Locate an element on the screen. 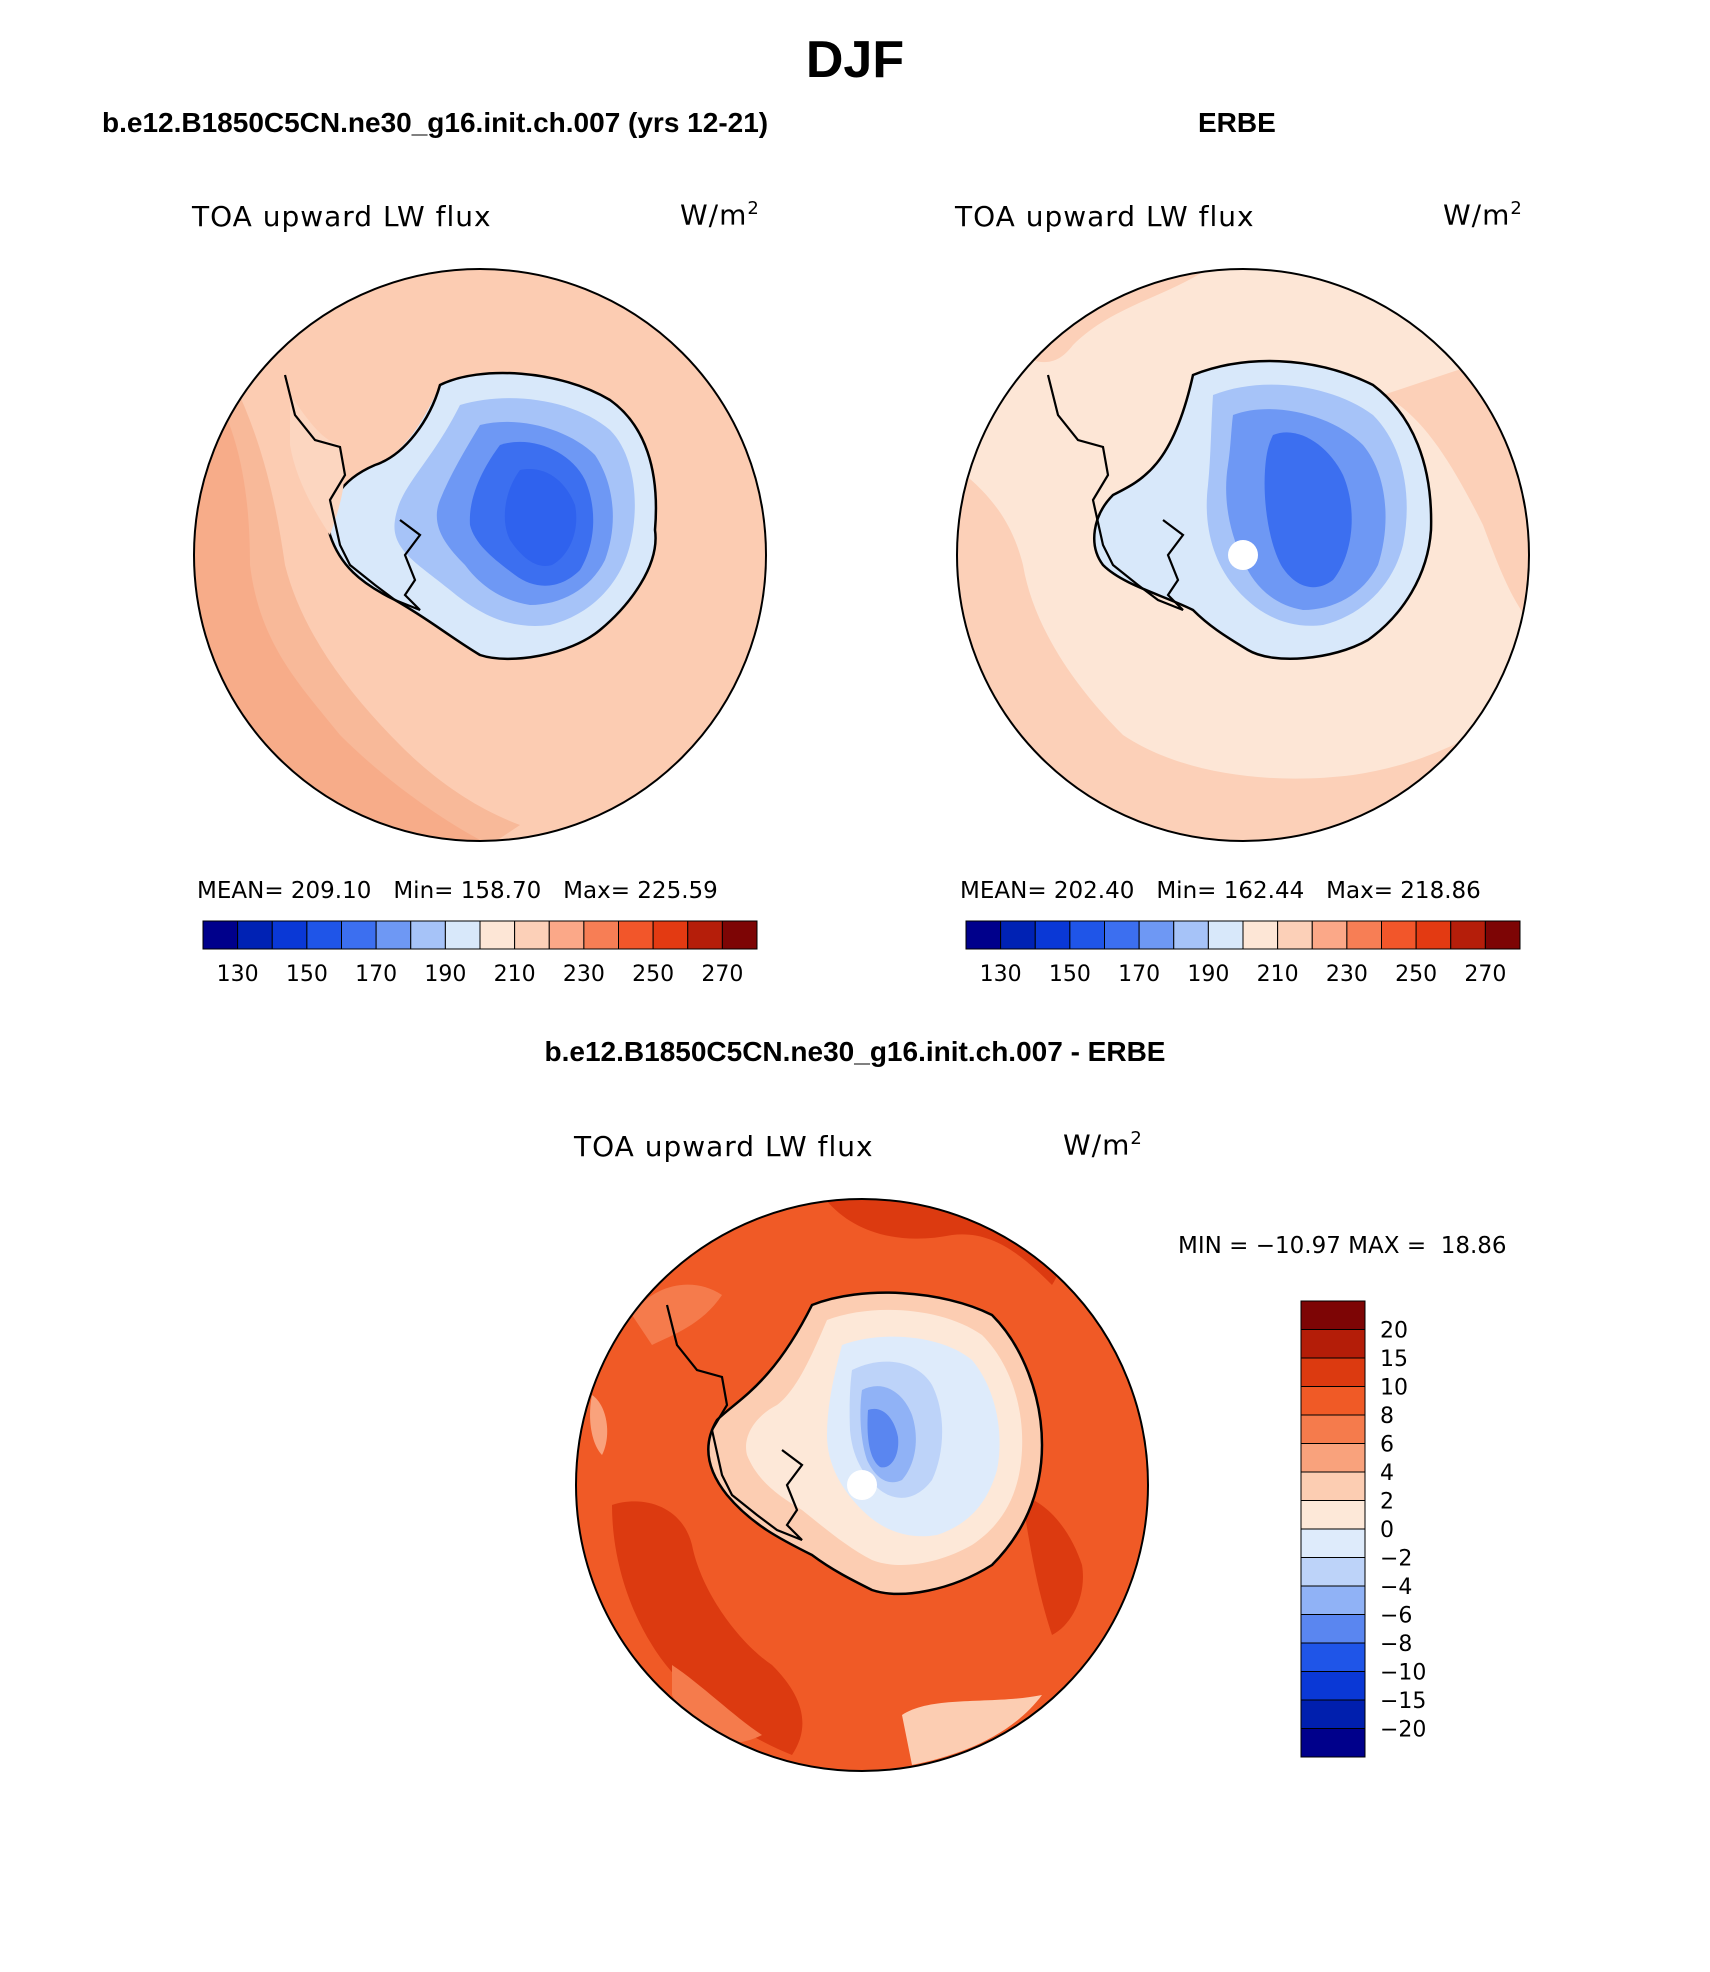  units-label-obs: W/m2 is located at coordinates (1483, 215).